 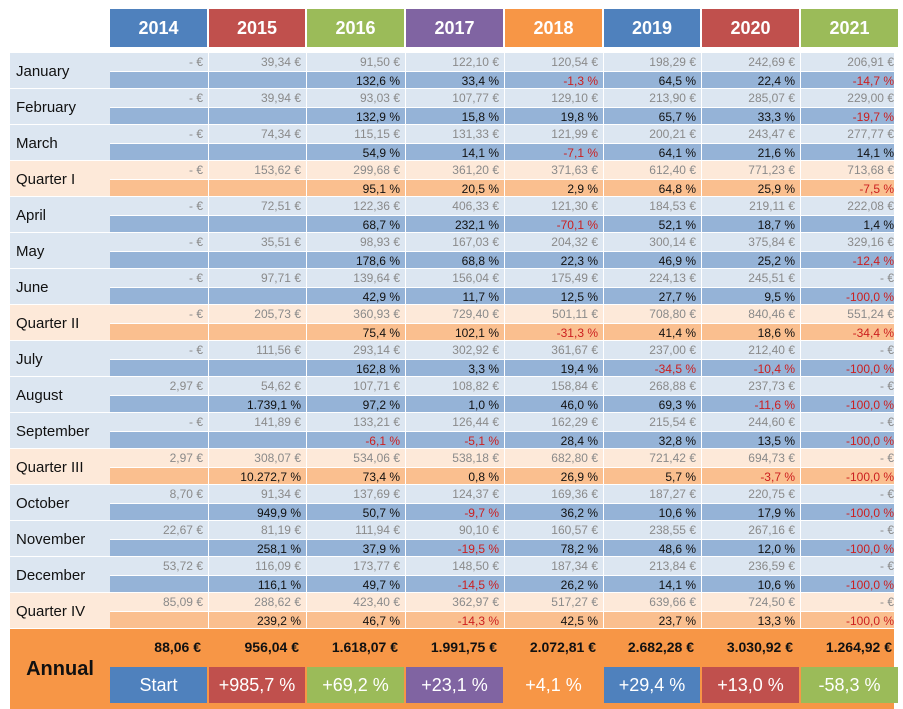 I want to click on value-cell: 682,80 €, so click(x=574, y=458).